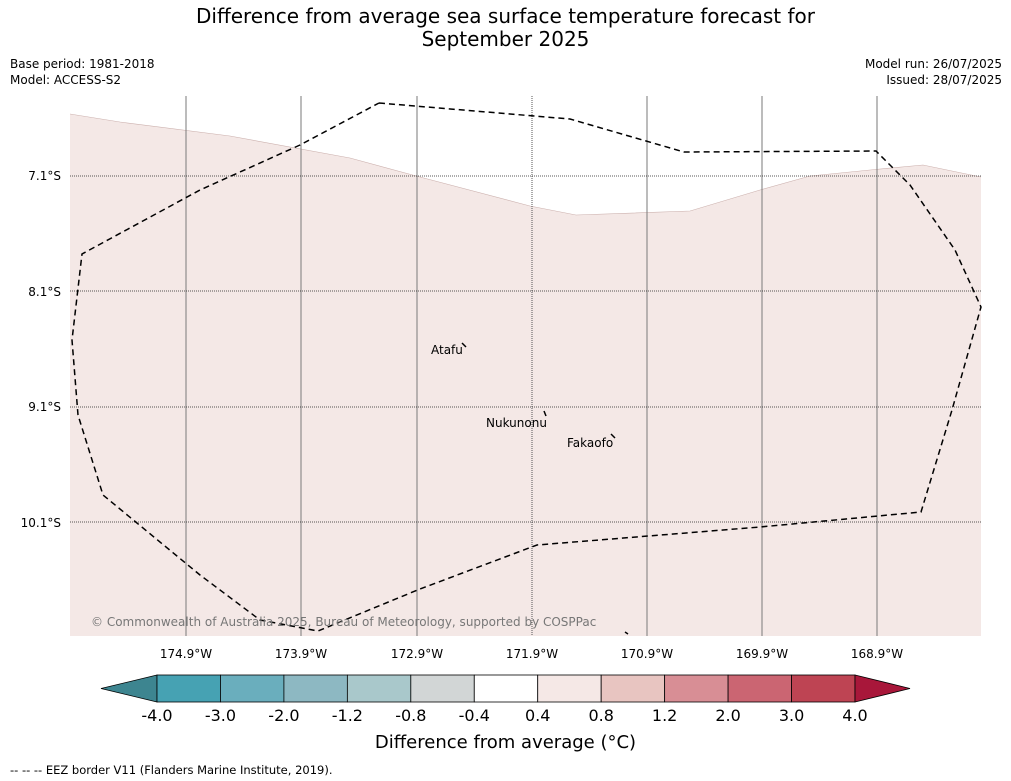 The height and width of the screenshot is (781, 1011). What do you see at coordinates (156, 715) in the screenshot?
I see `colorbar-tick-label: -4.0` at bounding box center [156, 715].